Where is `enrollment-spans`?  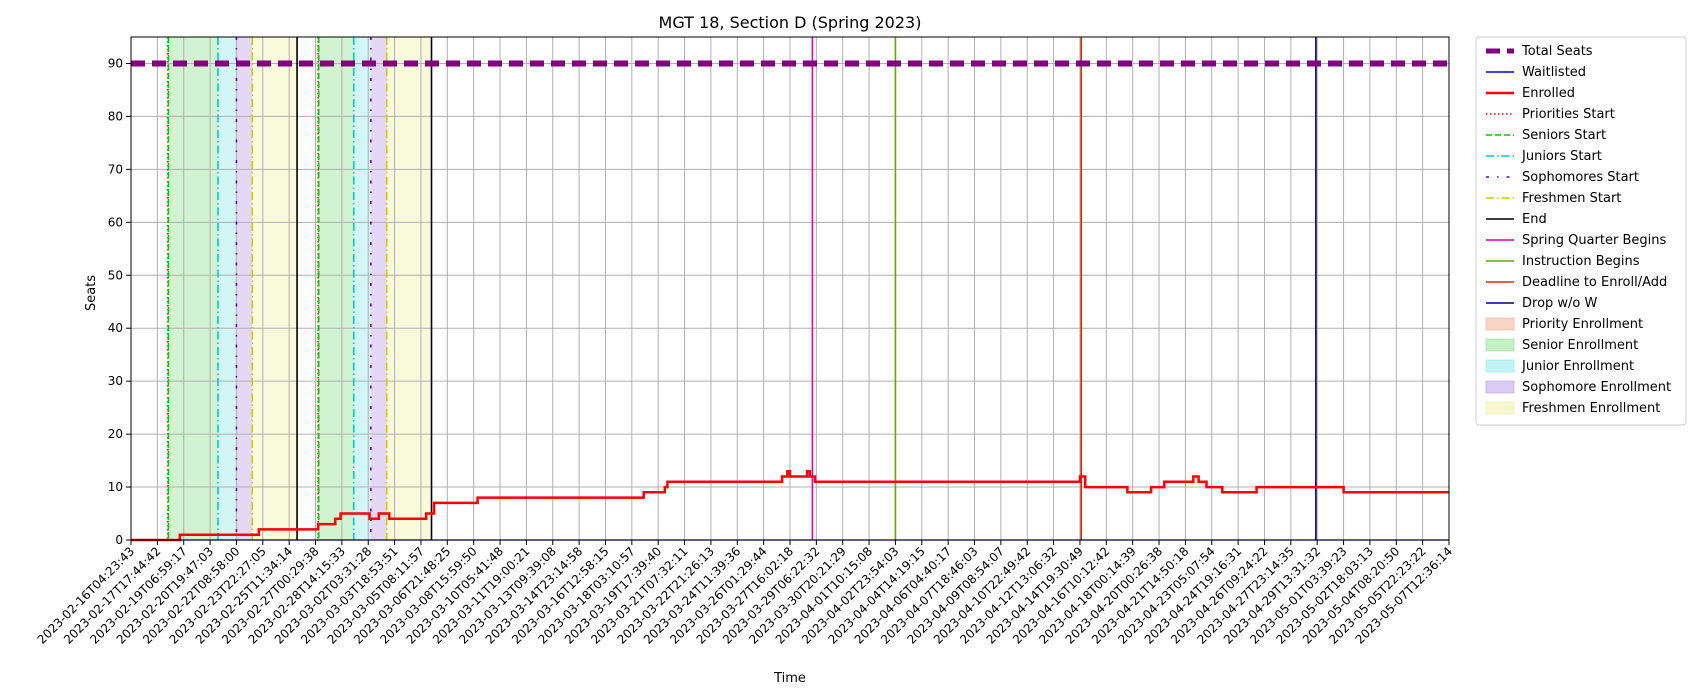 enrollment-spans is located at coordinates (299, 288).